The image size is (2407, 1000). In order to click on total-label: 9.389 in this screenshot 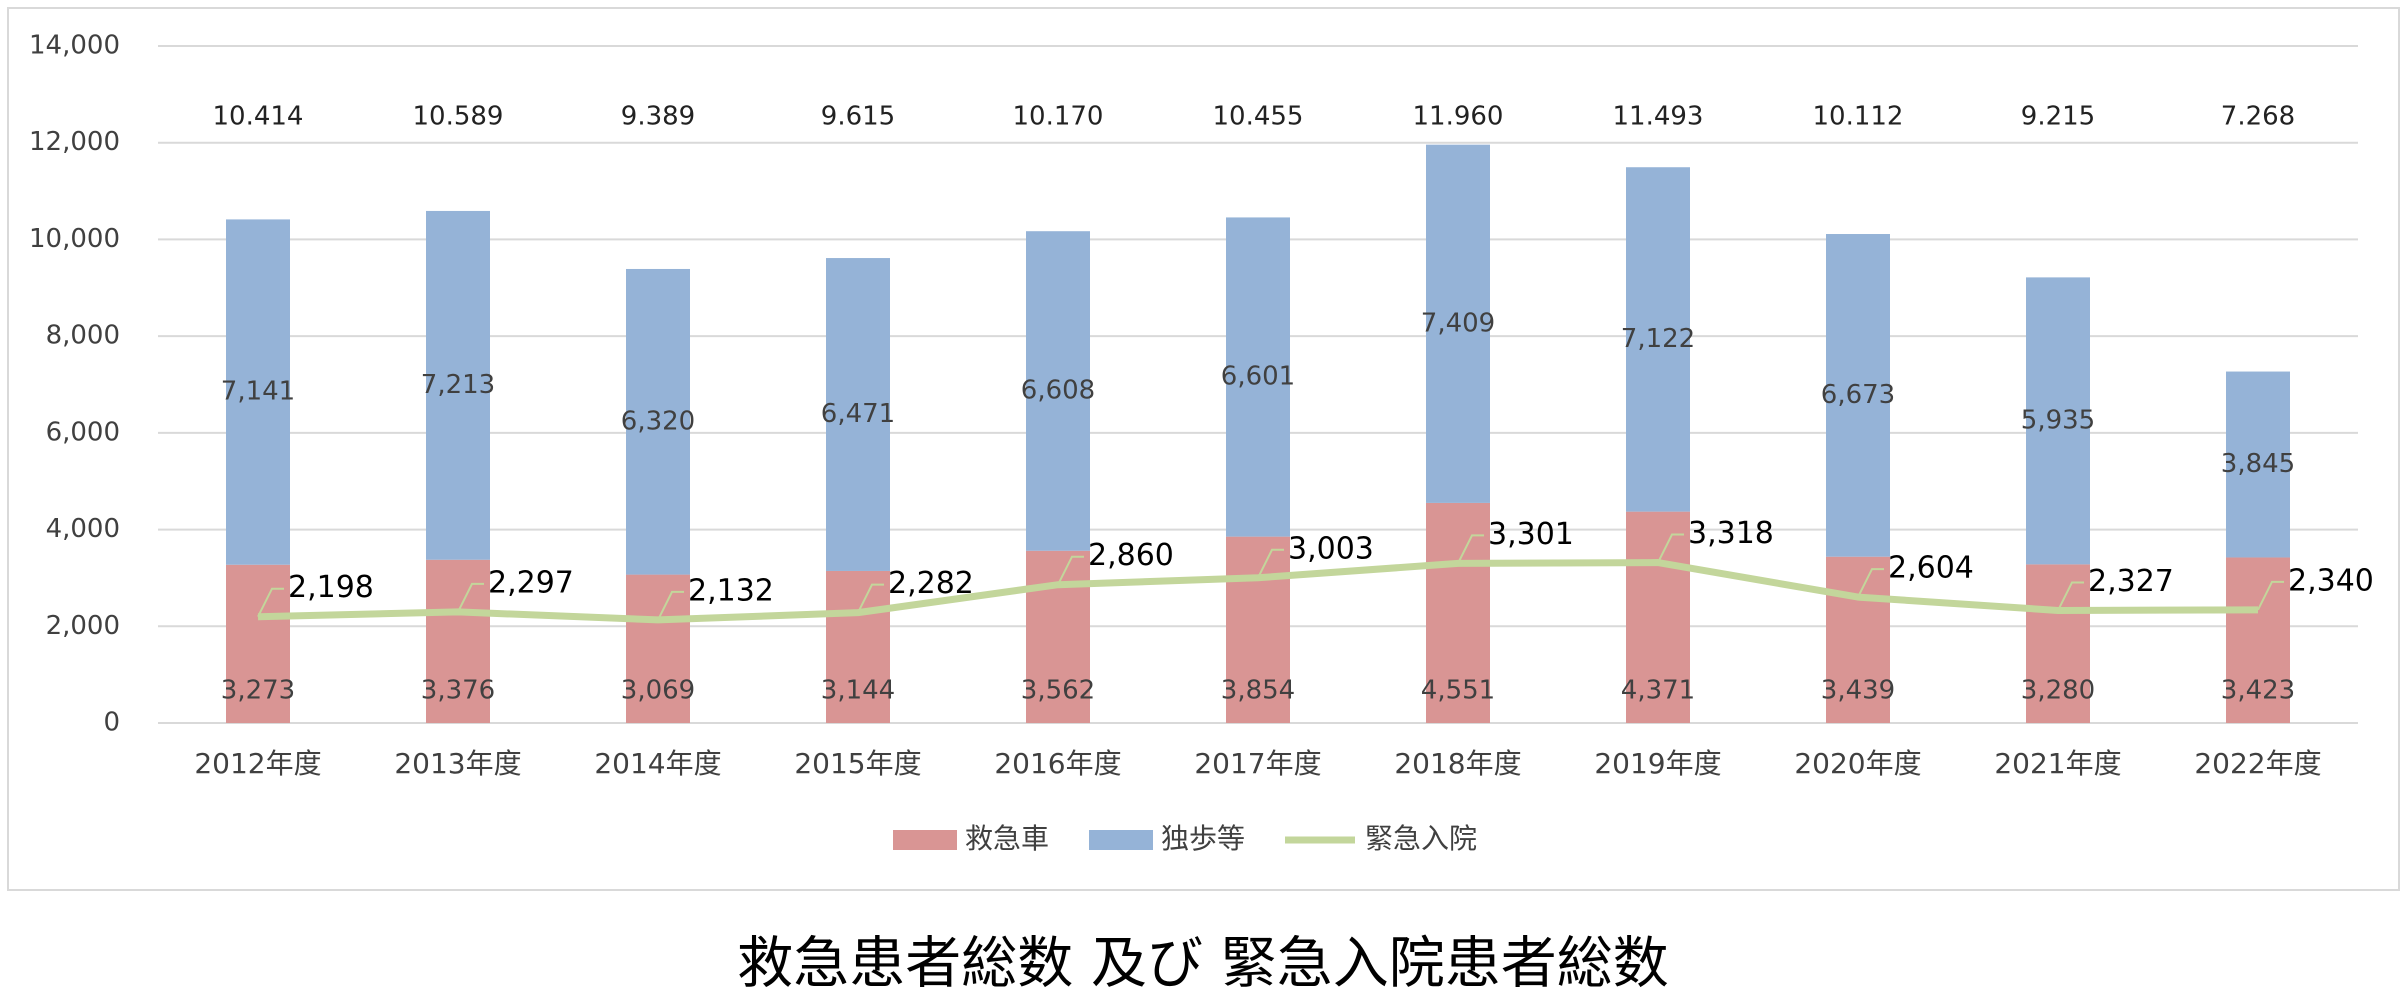, I will do `click(658, 117)`.